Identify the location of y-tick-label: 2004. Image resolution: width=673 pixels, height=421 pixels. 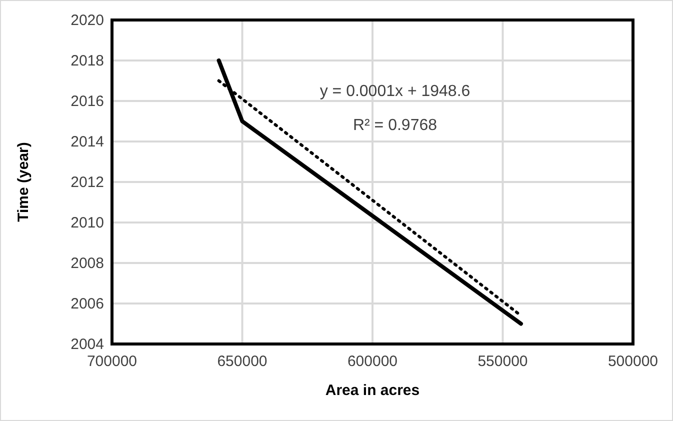
(87, 344).